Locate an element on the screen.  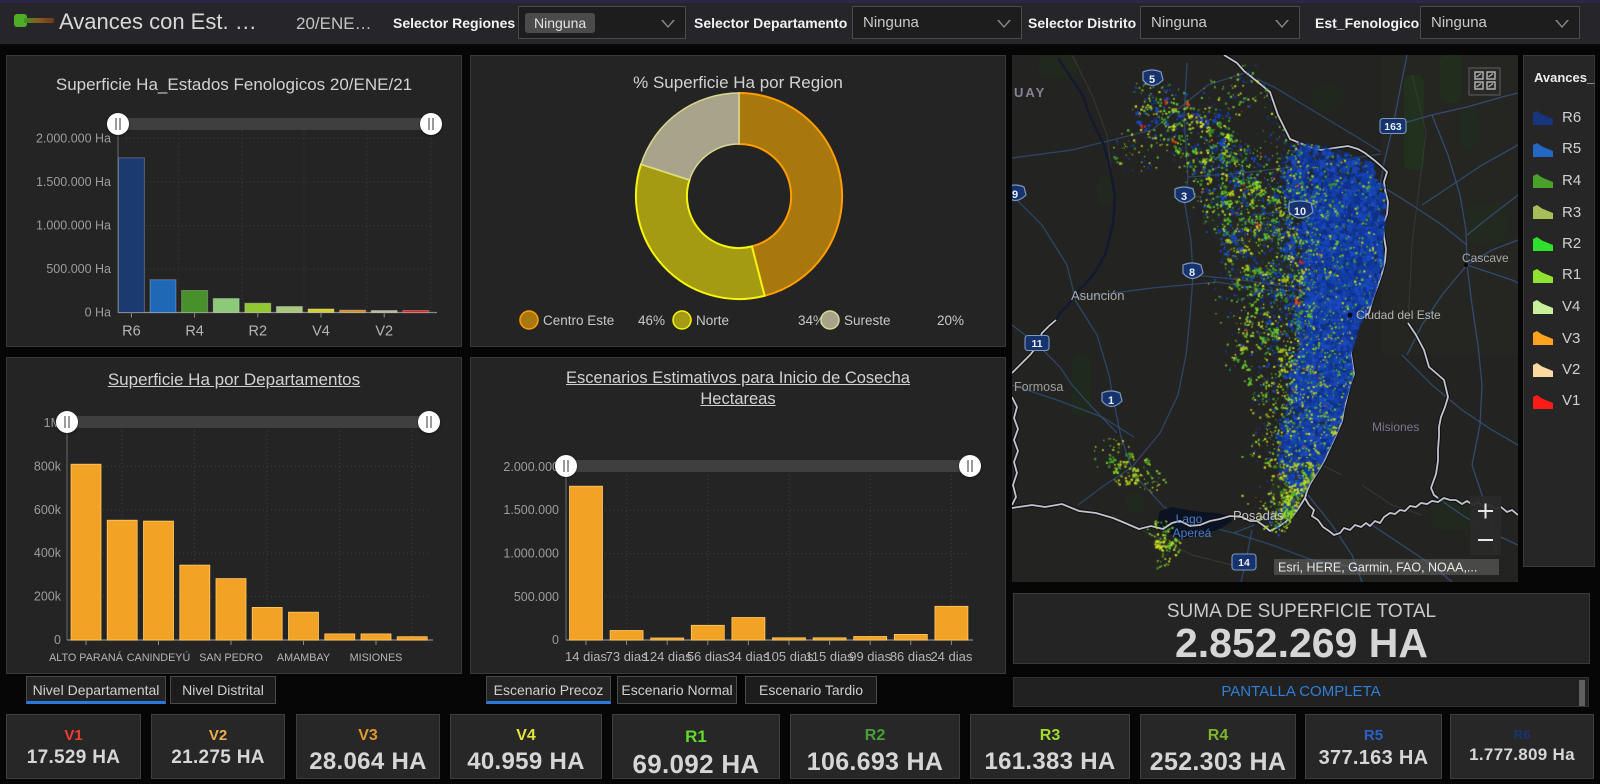
svg-text: Lago is located at coordinates (1189, 519).